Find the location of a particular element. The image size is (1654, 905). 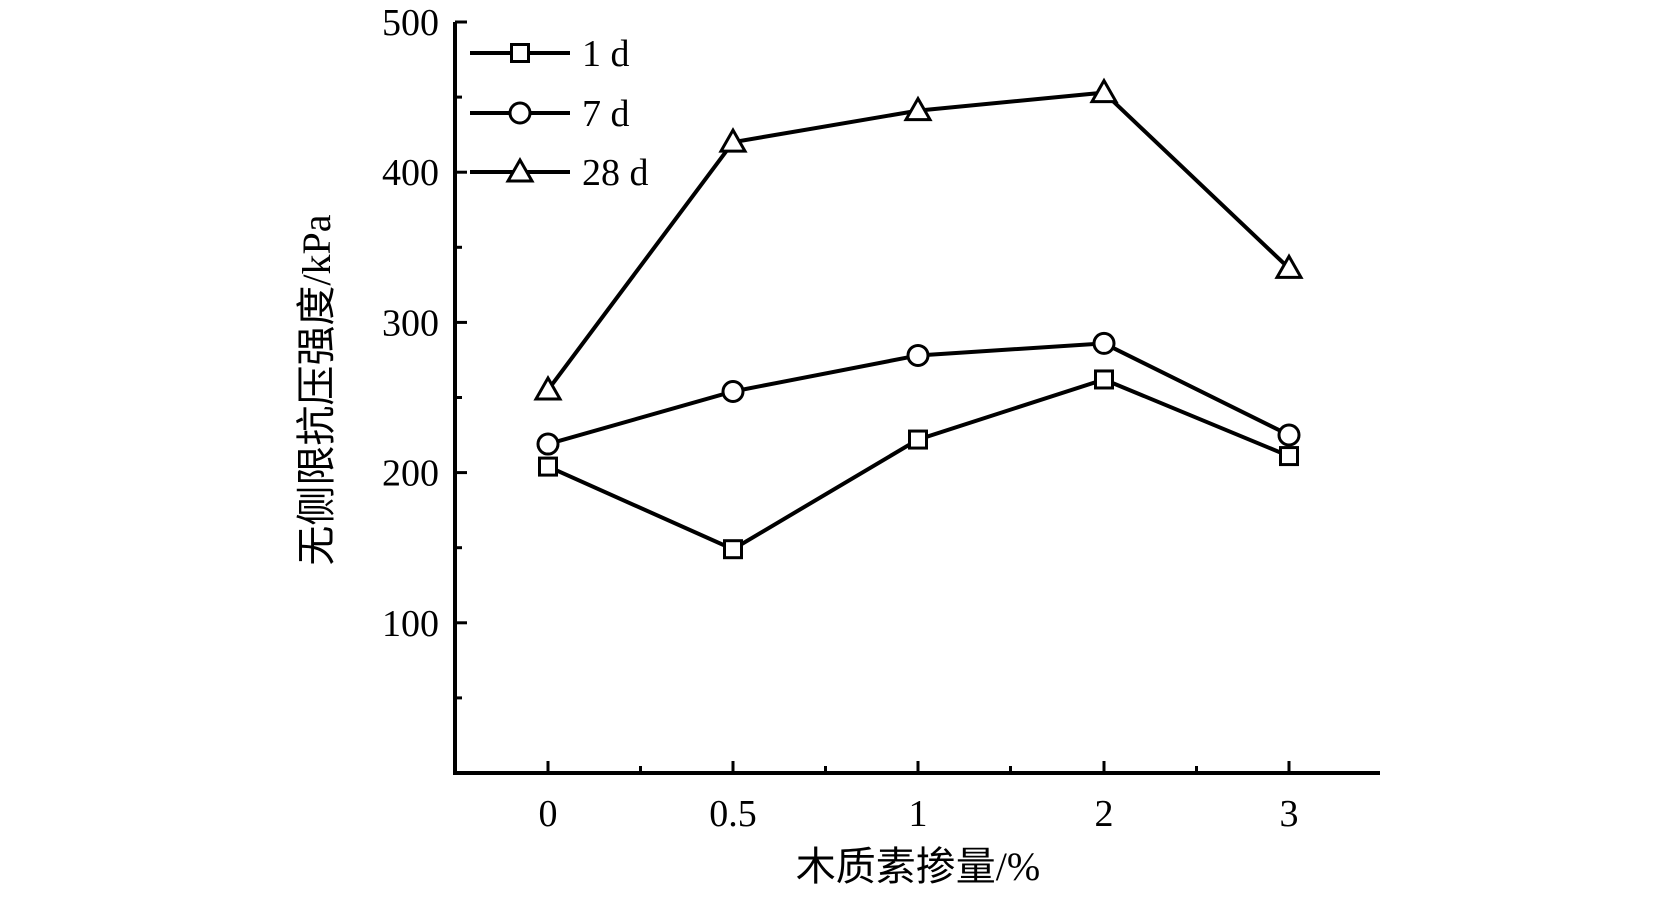

x-tick-label: 0.5 is located at coordinates (733, 814).